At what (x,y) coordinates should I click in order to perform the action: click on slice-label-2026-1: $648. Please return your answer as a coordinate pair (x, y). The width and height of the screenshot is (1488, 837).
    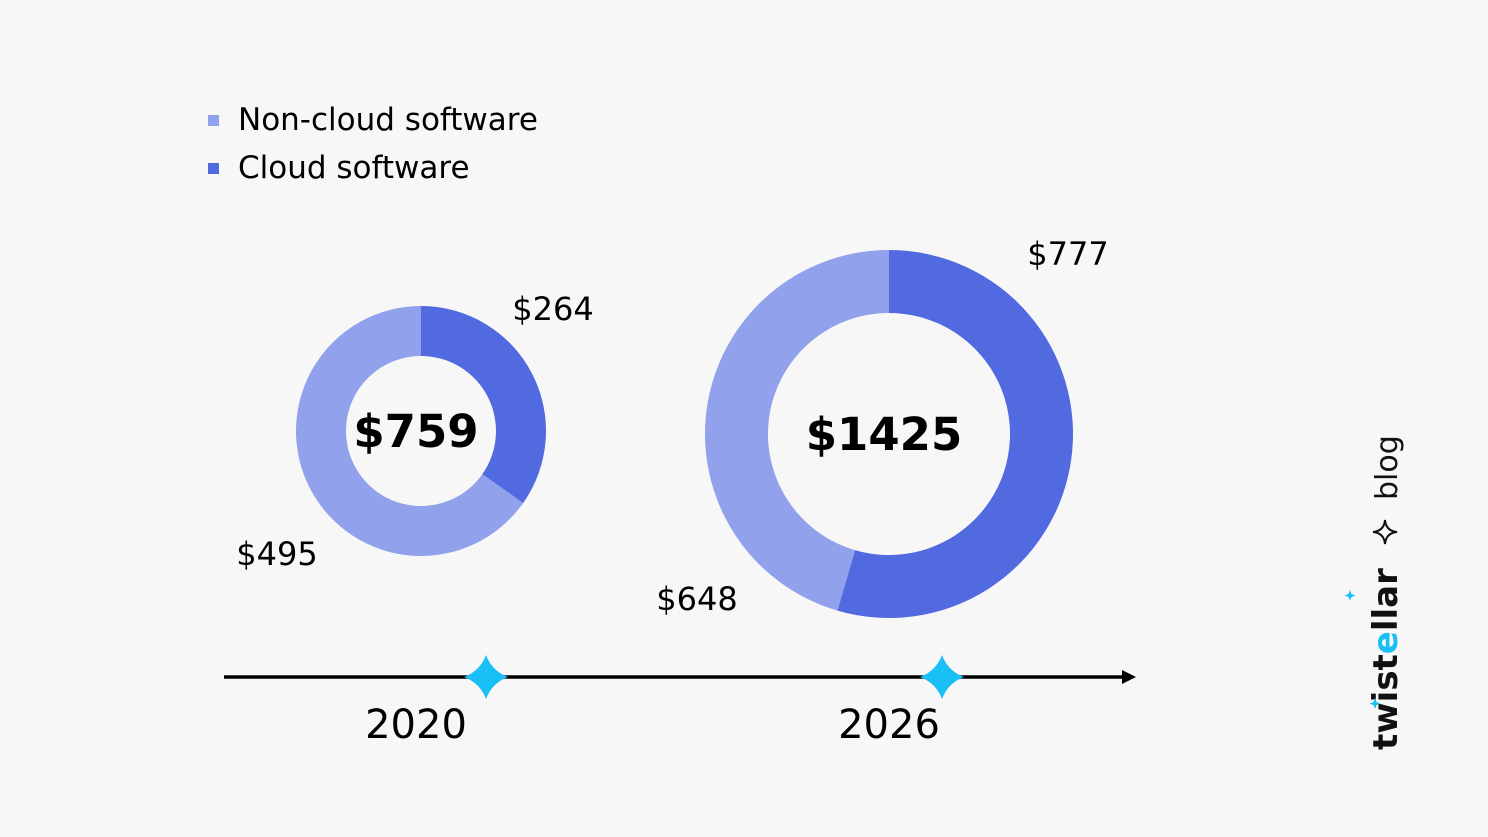
    Looking at the image, I should click on (696, 599).